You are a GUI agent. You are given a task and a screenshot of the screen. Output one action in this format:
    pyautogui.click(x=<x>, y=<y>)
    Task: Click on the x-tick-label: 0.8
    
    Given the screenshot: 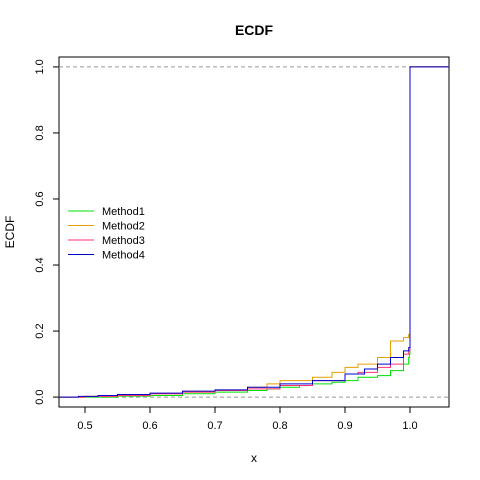 What is the action you would take?
    pyautogui.click(x=279, y=426)
    